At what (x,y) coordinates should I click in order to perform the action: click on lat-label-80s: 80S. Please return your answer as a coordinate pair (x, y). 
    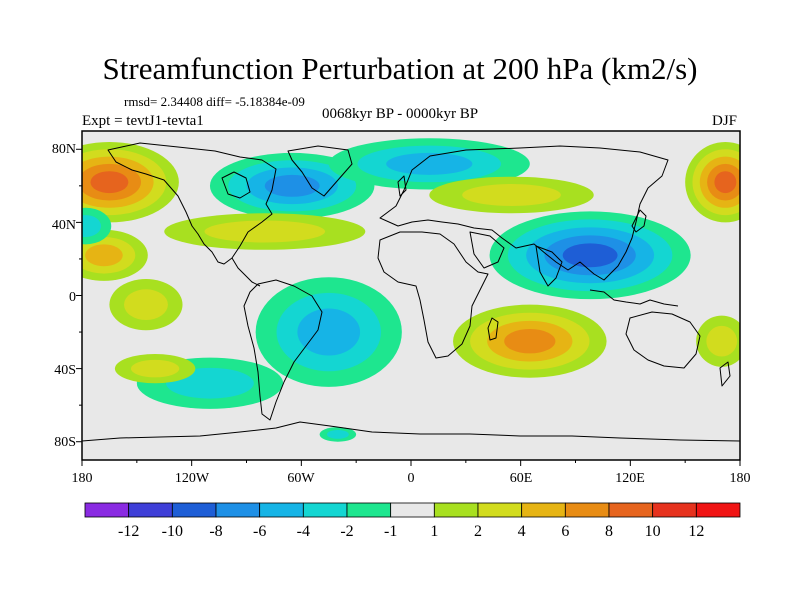
    Looking at the image, I should click on (65, 442).